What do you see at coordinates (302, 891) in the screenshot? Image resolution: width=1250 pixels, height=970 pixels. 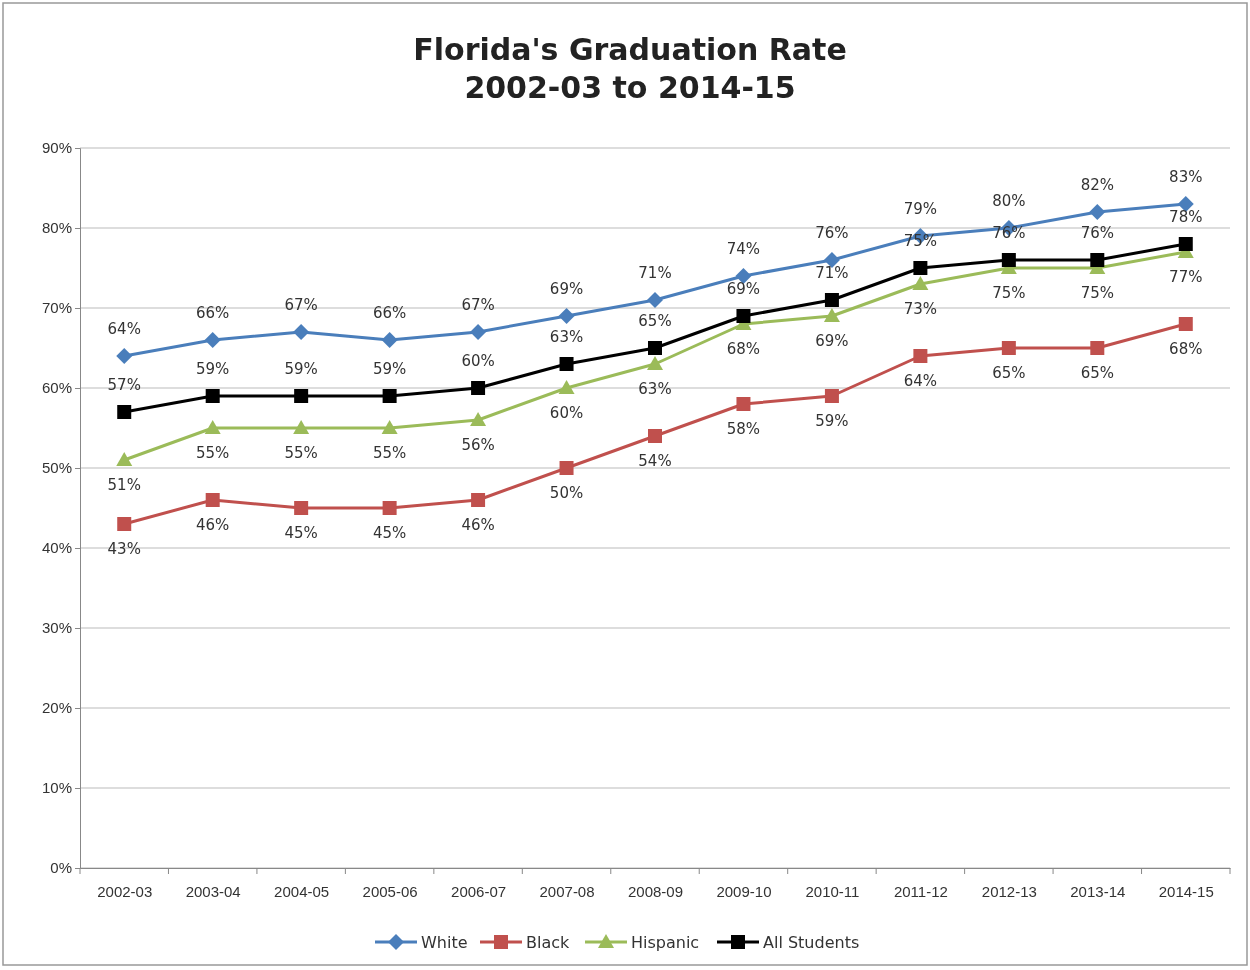 I see `x-tick-label: 2004-05` at bounding box center [302, 891].